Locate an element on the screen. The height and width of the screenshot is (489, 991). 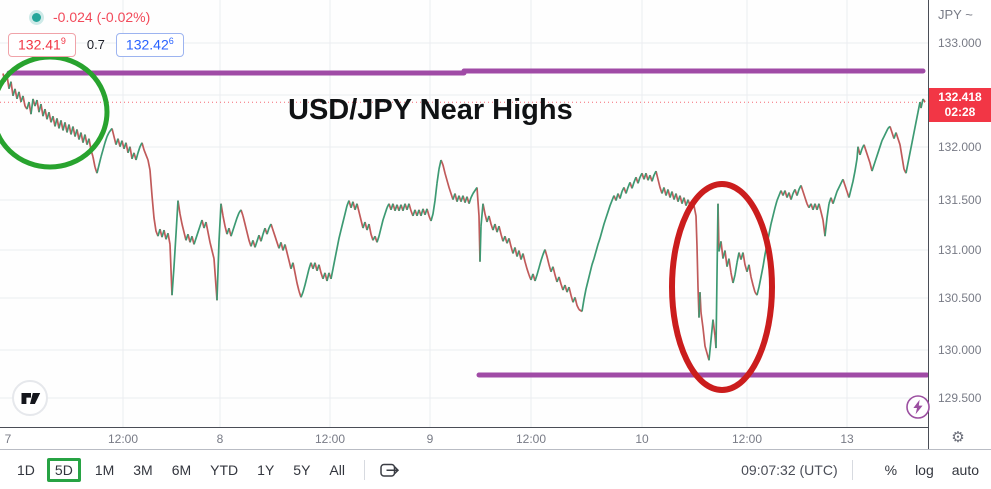
time-axis: 7 12:00 8 12:00 9 12:00 10 12:00 13 is located at coordinates (464, 438).